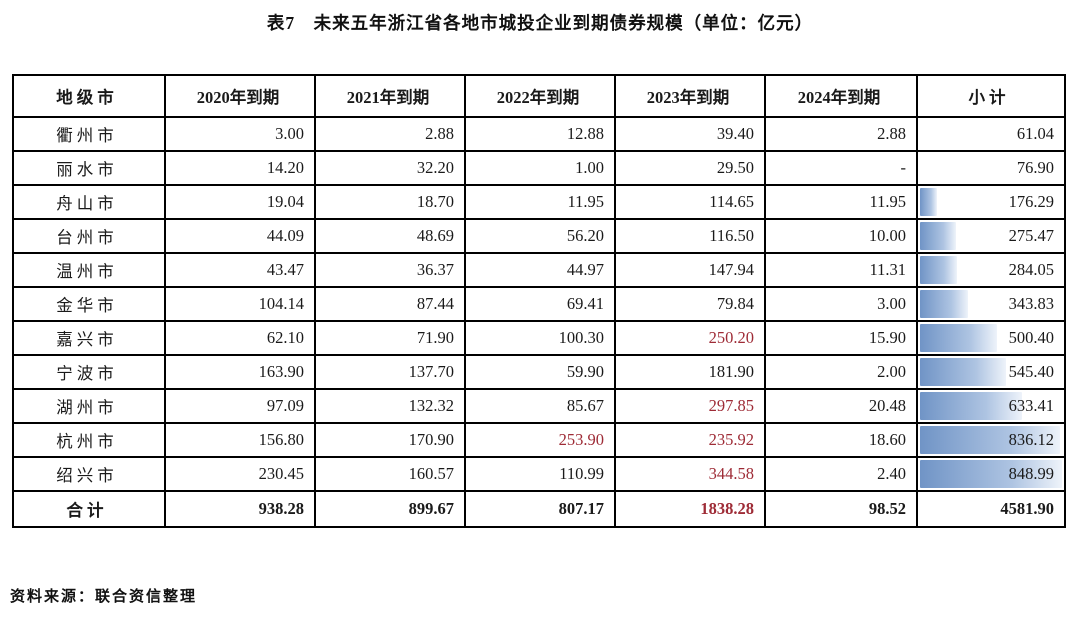 The height and width of the screenshot is (623, 1080). I want to click on subtotal-cell: 633.41, so click(991, 406).